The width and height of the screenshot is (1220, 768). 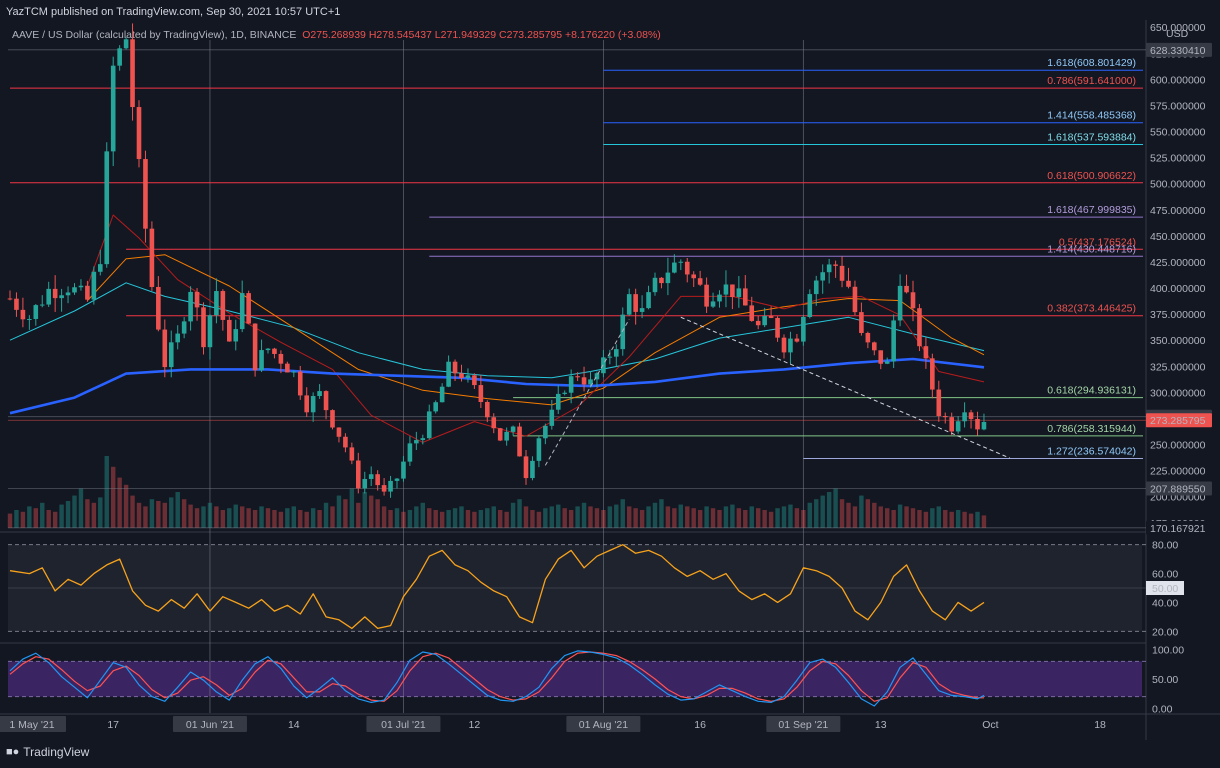 I want to click on footer-brand: ■● TradingView, so click(x=47, y=752).